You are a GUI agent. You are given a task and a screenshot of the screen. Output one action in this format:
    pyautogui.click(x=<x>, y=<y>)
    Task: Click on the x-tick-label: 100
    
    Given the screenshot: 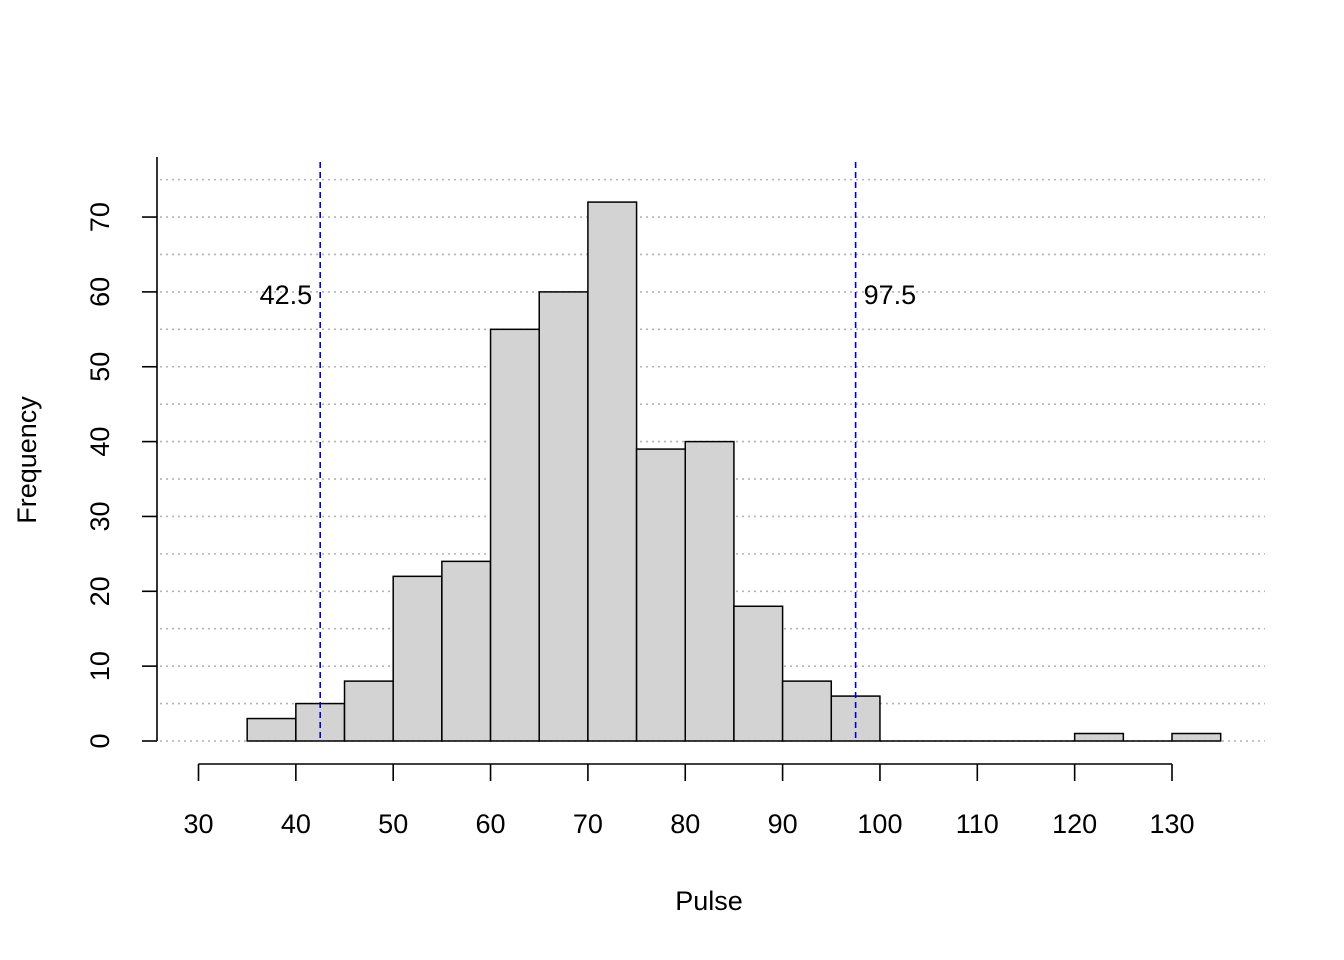 What is the action you would take?
    pyautogui.click(x=879, y=824)
    